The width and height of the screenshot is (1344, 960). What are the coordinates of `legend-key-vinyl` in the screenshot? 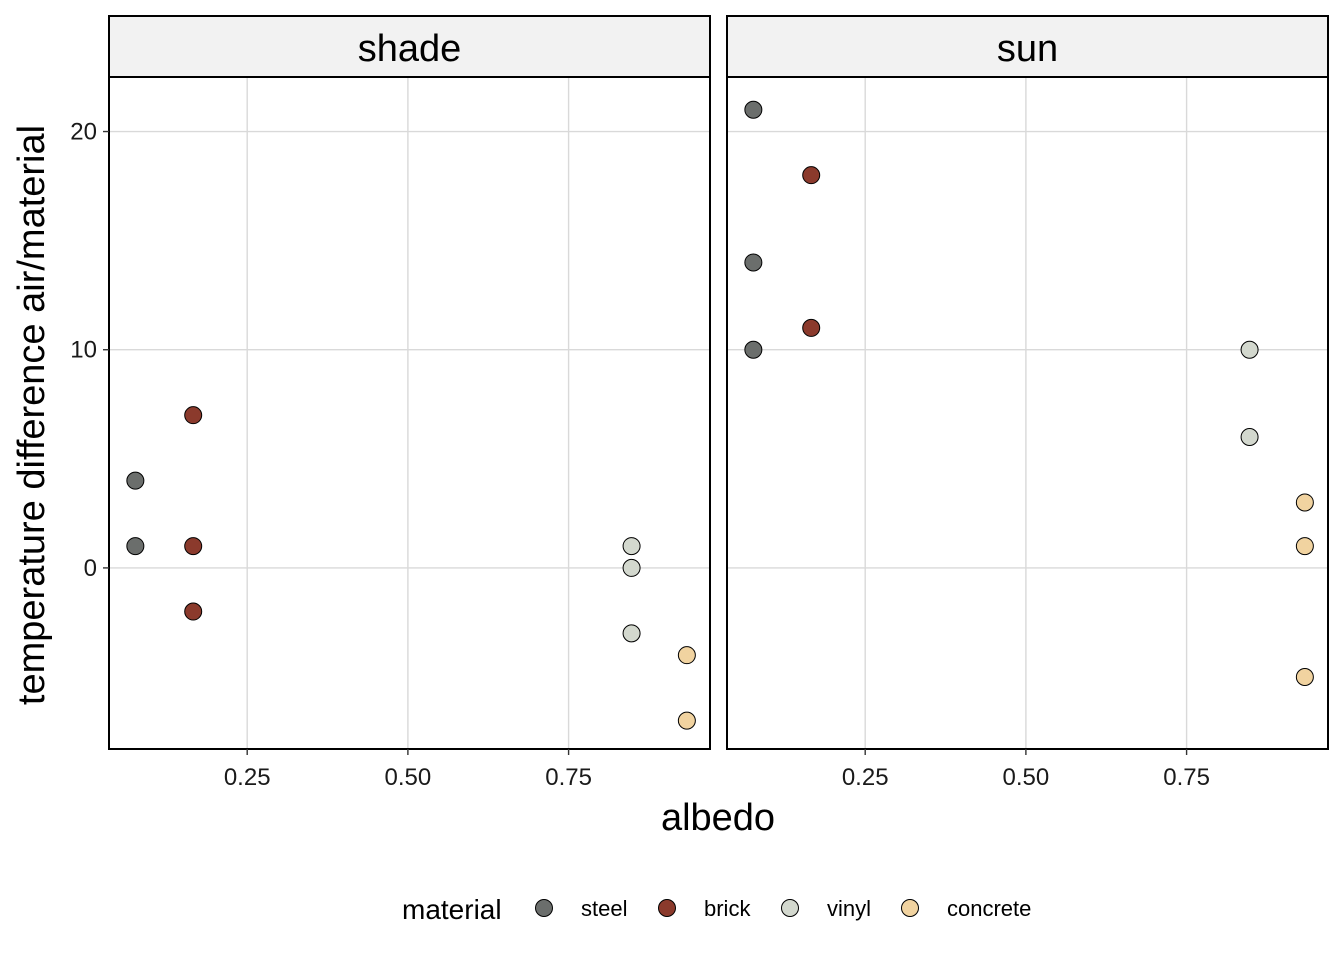 It's located at (790, 908).